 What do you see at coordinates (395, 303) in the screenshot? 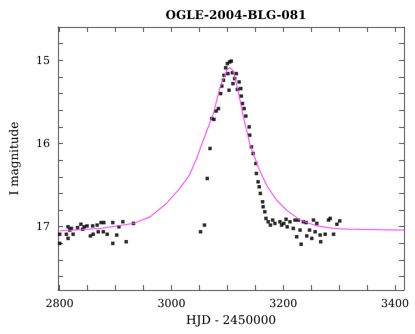
I see `x-tick-label: 3400` at bounding box center [395, 303].